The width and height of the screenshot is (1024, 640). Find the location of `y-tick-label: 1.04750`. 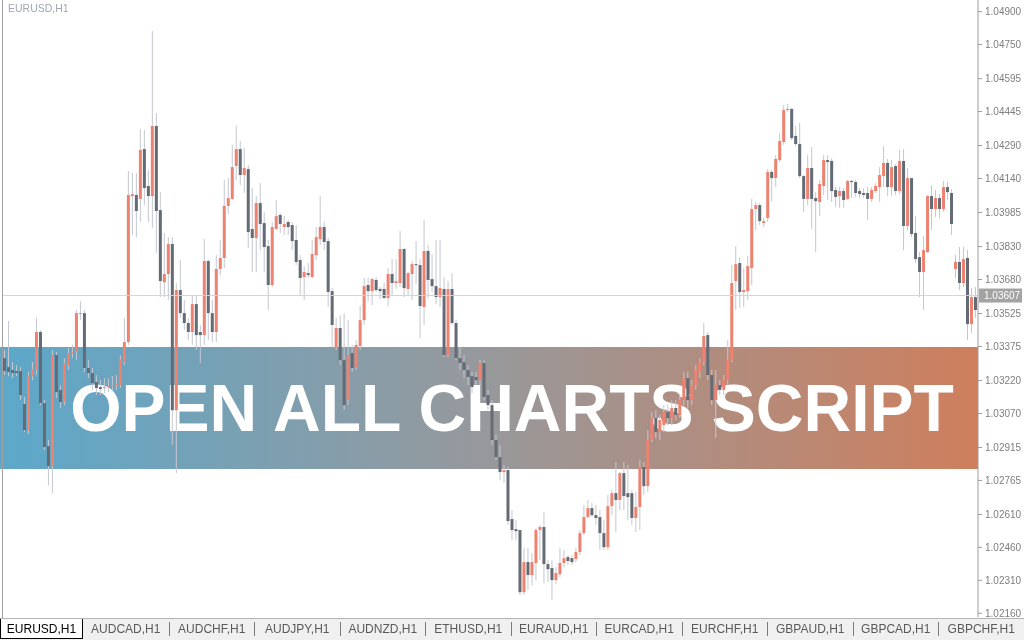

y-tick-label: 1.04750 is located at coordinates (1003, 45).